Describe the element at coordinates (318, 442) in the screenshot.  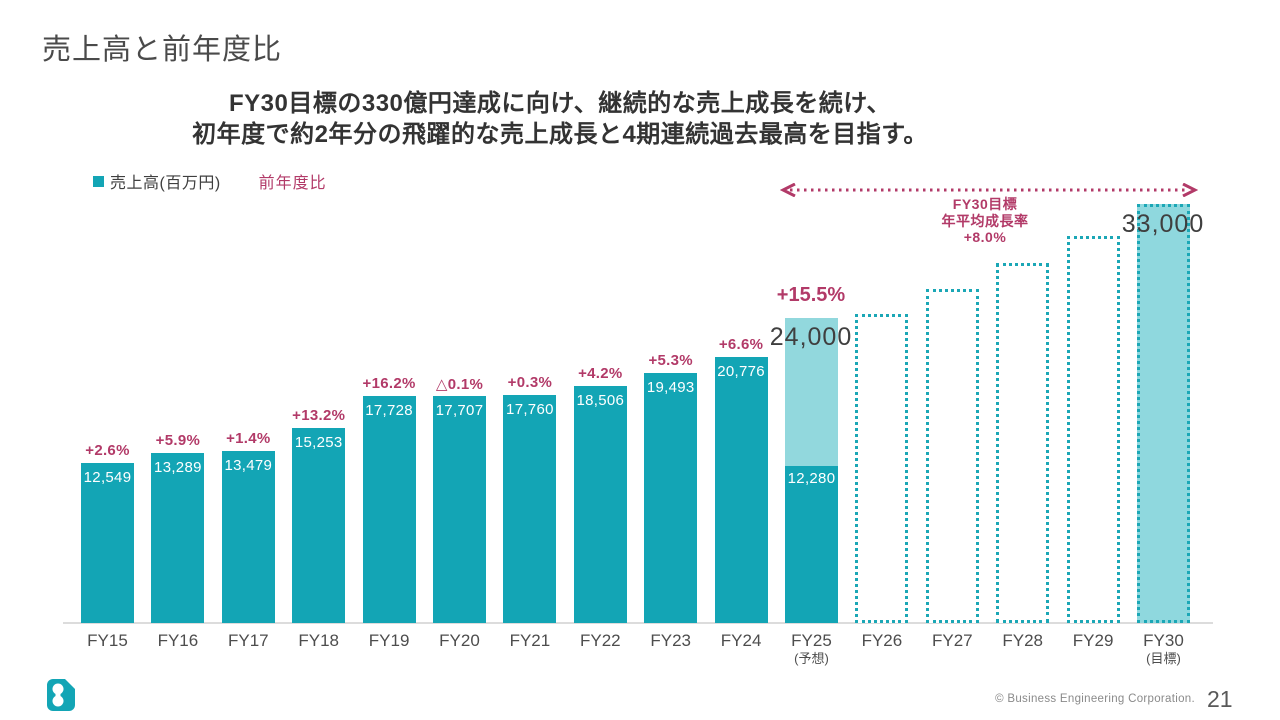
I see `bar-value-FY18: 15,253` at that location.